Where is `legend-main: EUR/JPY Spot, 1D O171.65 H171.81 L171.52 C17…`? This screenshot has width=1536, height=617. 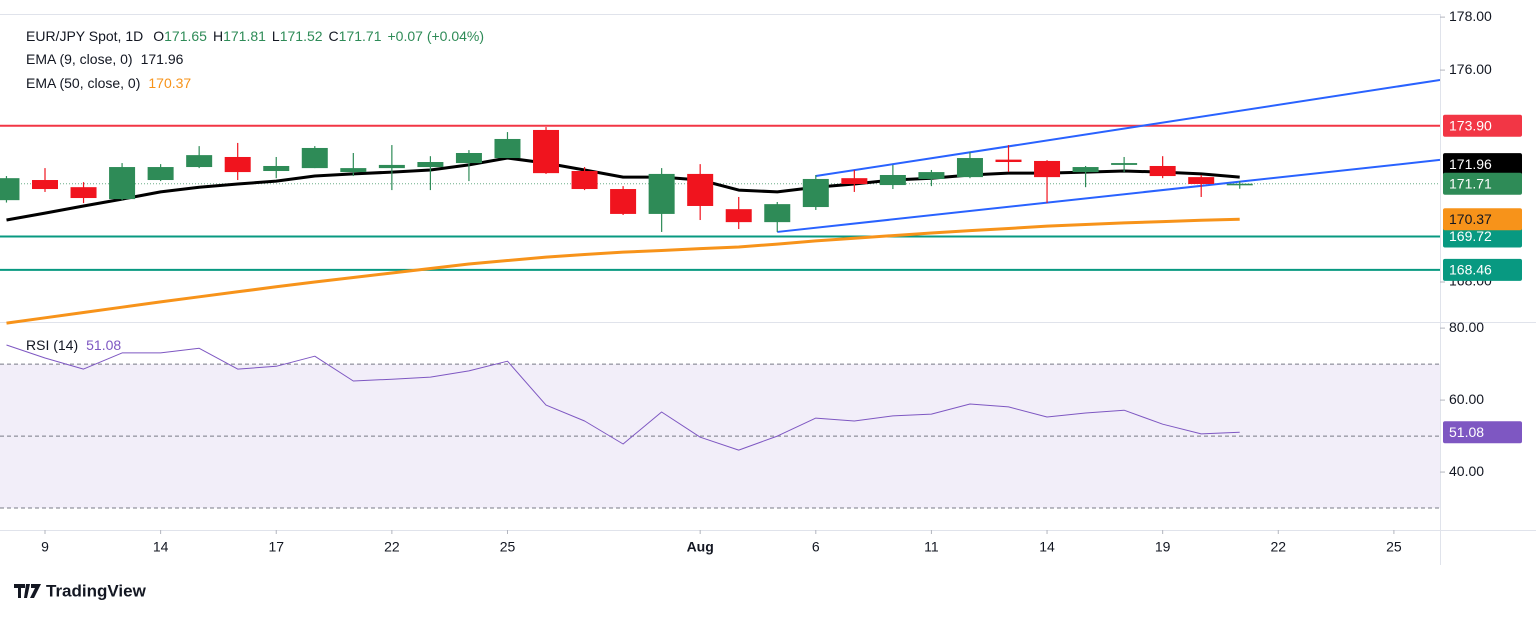
legend-main: EUR/JPY Spot, 1D O171.65 H171.81 L171.52 C17… is located at coordinates (255, 36).